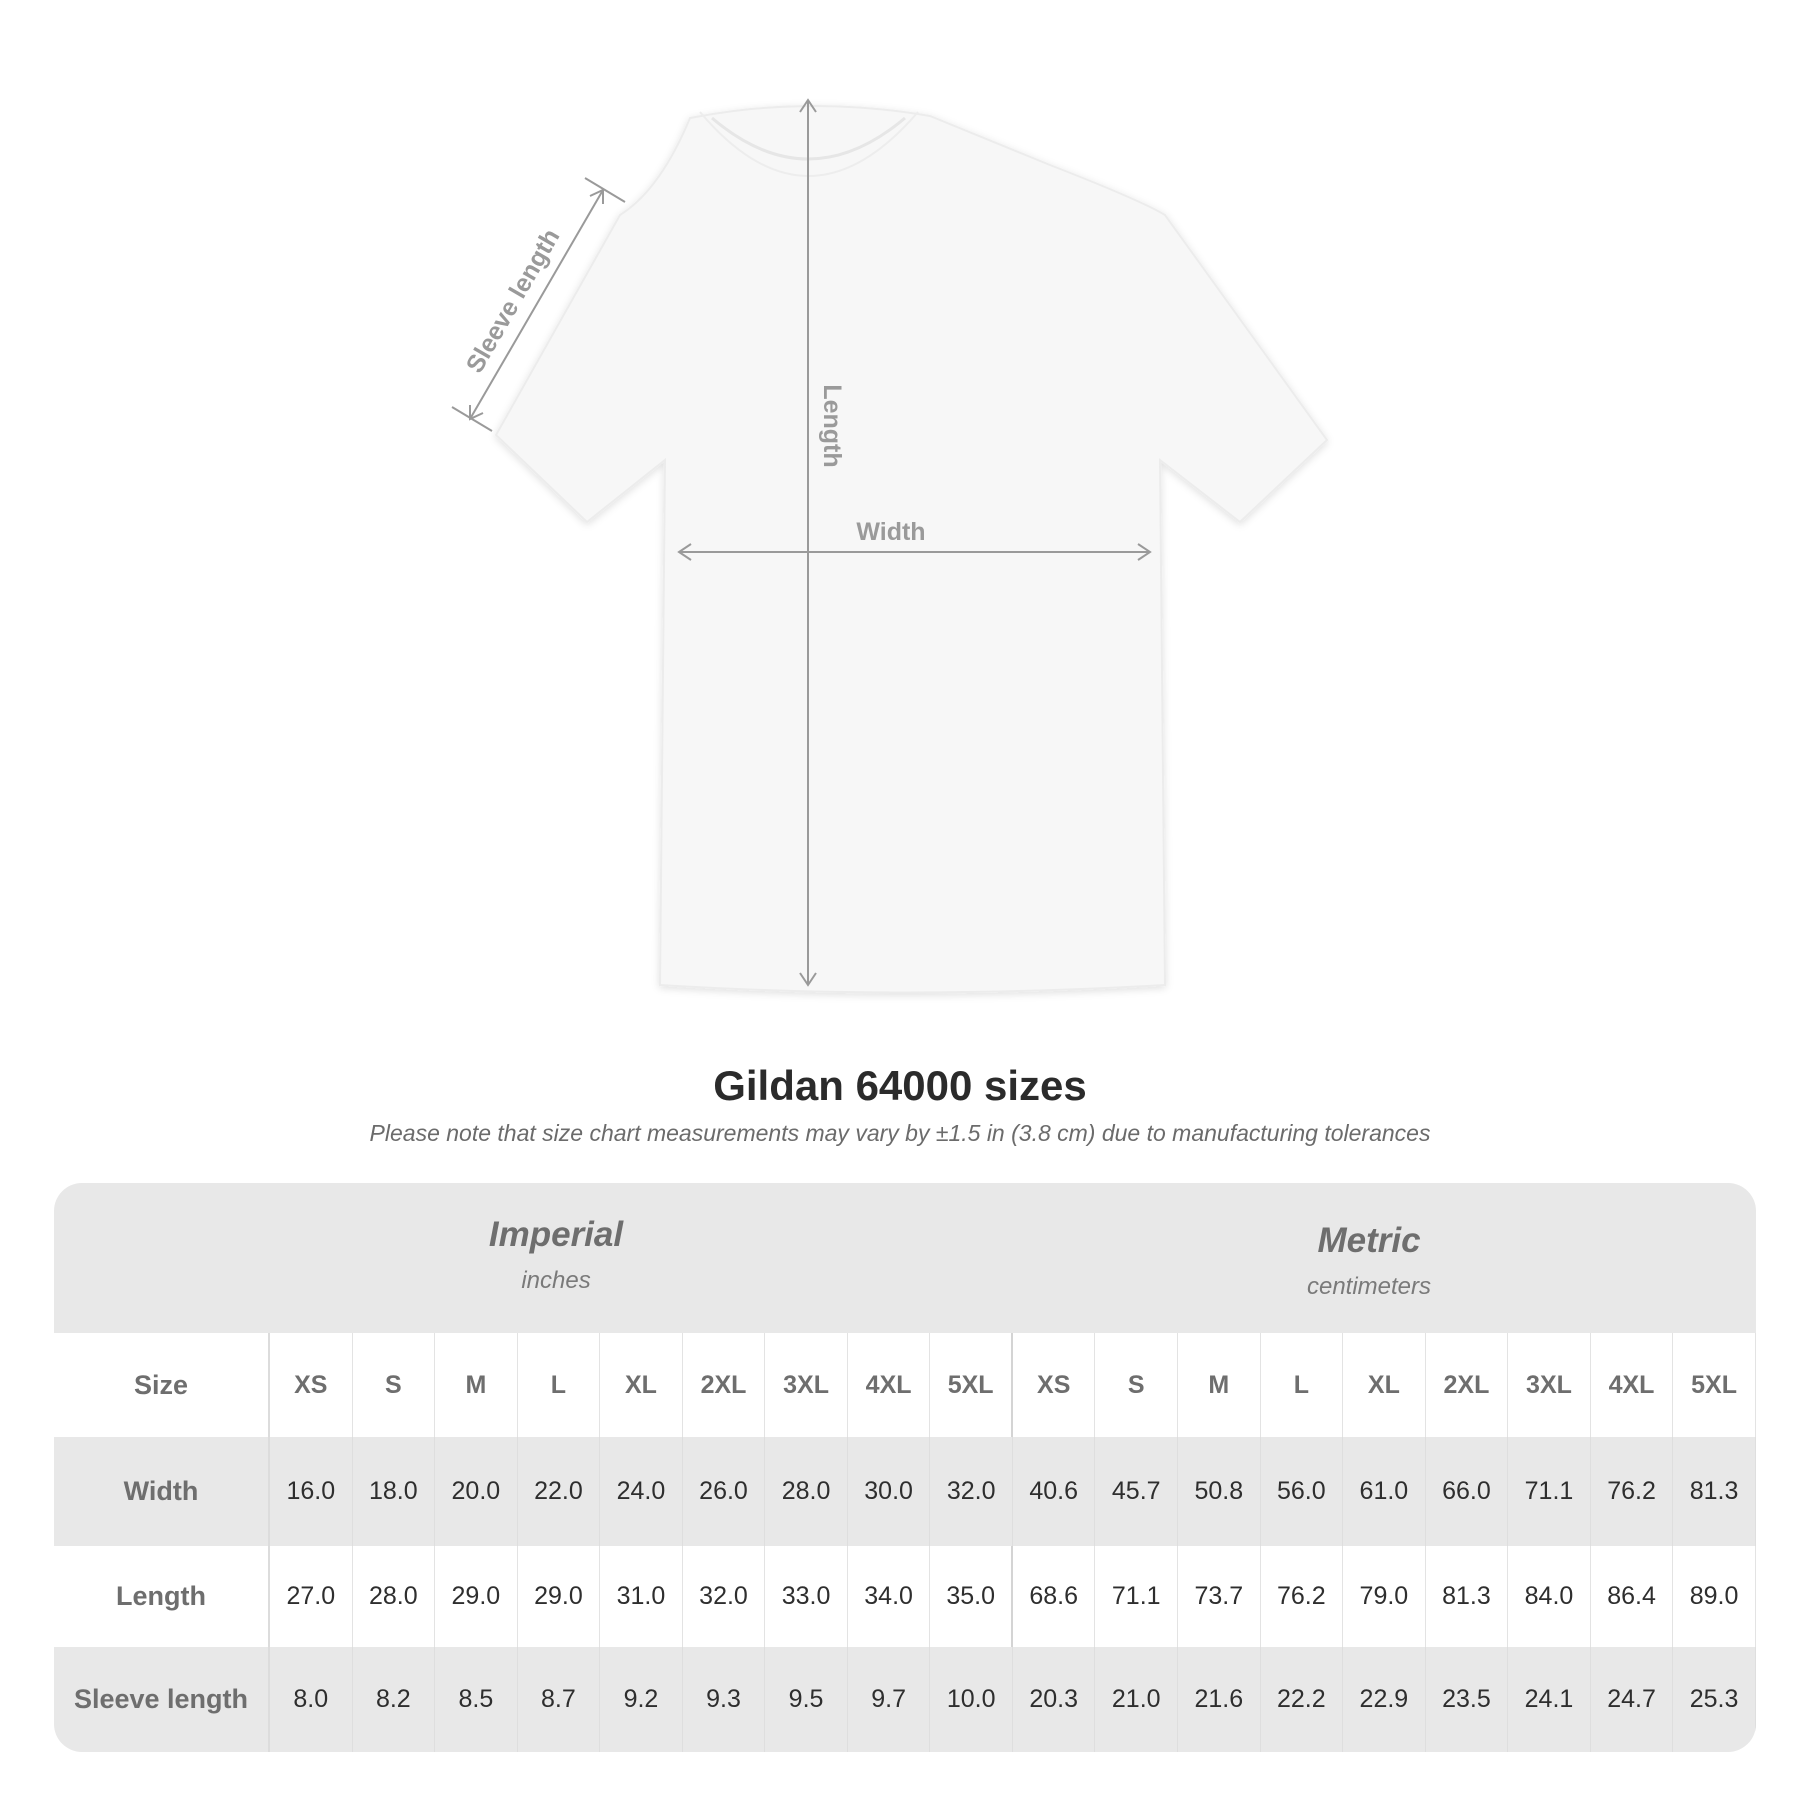 This screenshot has width=1800, height=1800. I want to click on table-cell: 84.0, so click(1549, 1596).